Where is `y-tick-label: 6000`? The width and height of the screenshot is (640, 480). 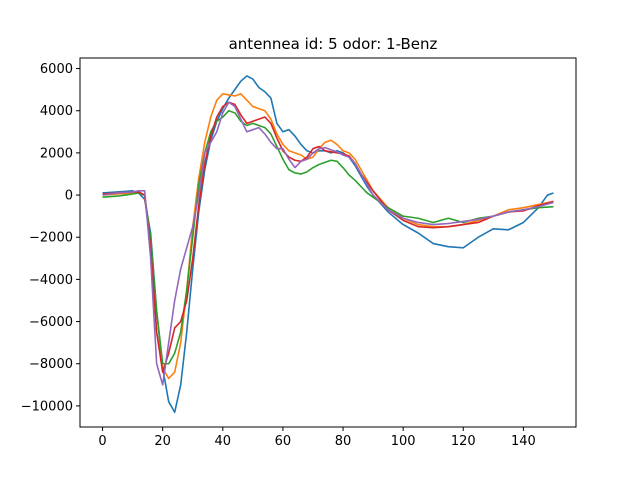
y-tick-label: 6000 is located at coordinates (56, 69).